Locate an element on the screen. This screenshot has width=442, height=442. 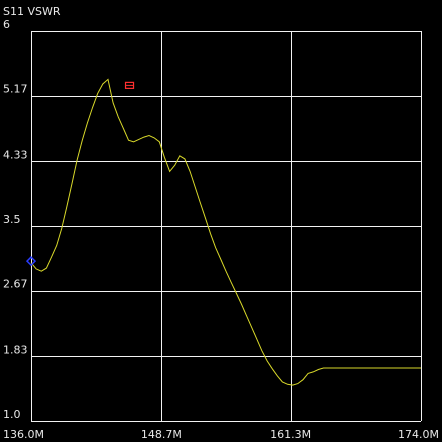
x-tick-label: 136.0M is located at coordinates (23, 434).